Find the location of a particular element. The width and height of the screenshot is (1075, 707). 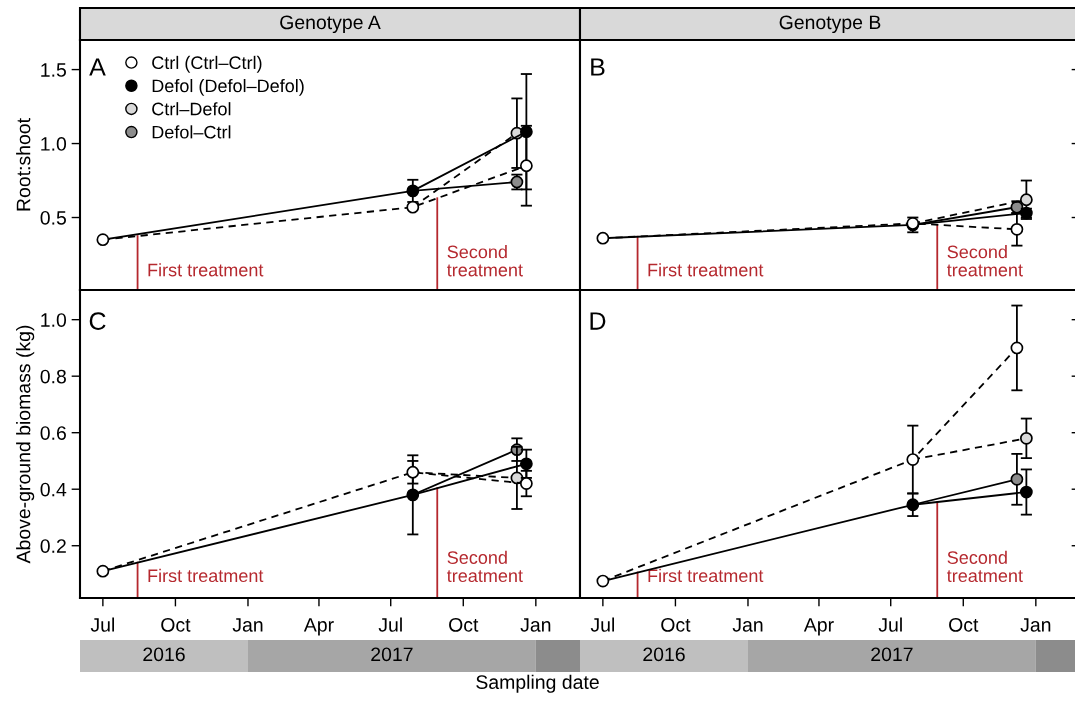

x-axis-title: Sampling date is located at coordinates (537, 683).